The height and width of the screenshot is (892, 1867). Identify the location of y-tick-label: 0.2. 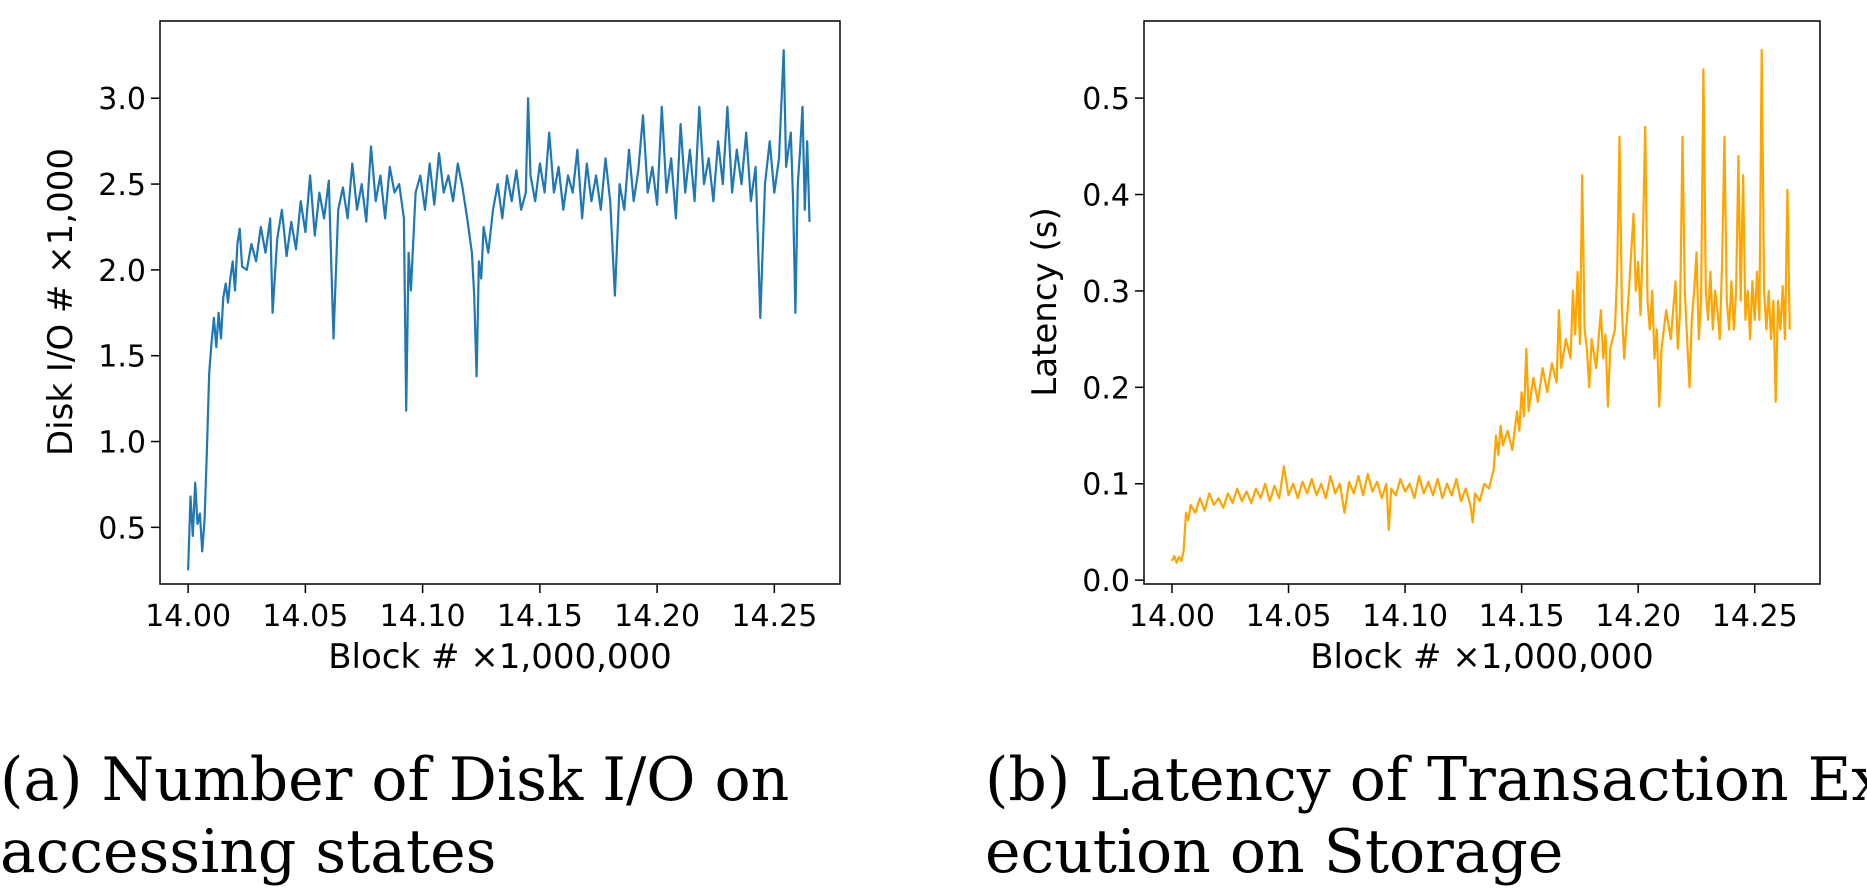
(1106, 388).